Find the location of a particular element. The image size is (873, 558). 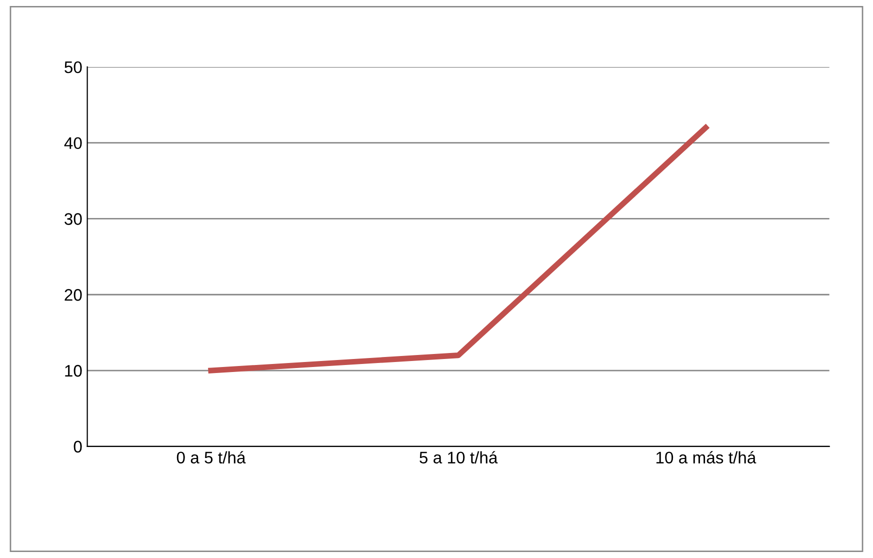

x-tick-label: 5 a 10 t/há is located at coordinates (459, 457).